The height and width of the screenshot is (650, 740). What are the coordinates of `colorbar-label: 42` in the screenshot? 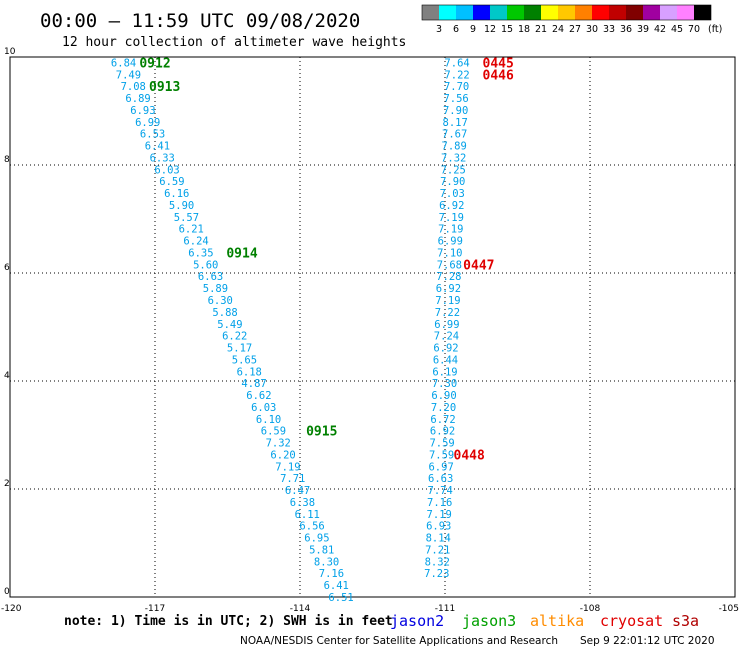 It's located at (660, 29).